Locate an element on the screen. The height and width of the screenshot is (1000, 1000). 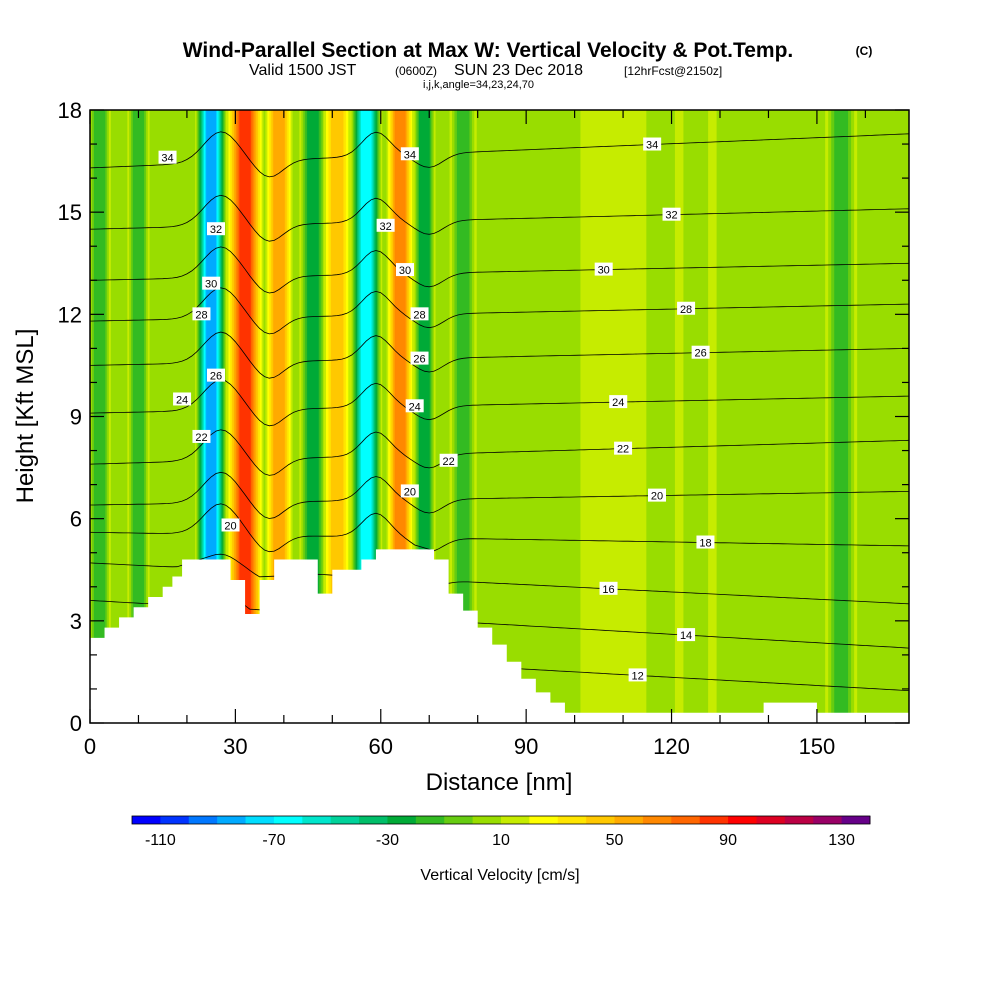
chart-subtitle-date: SUN 23 Dec 2018 is located at coordinates (518, 70).